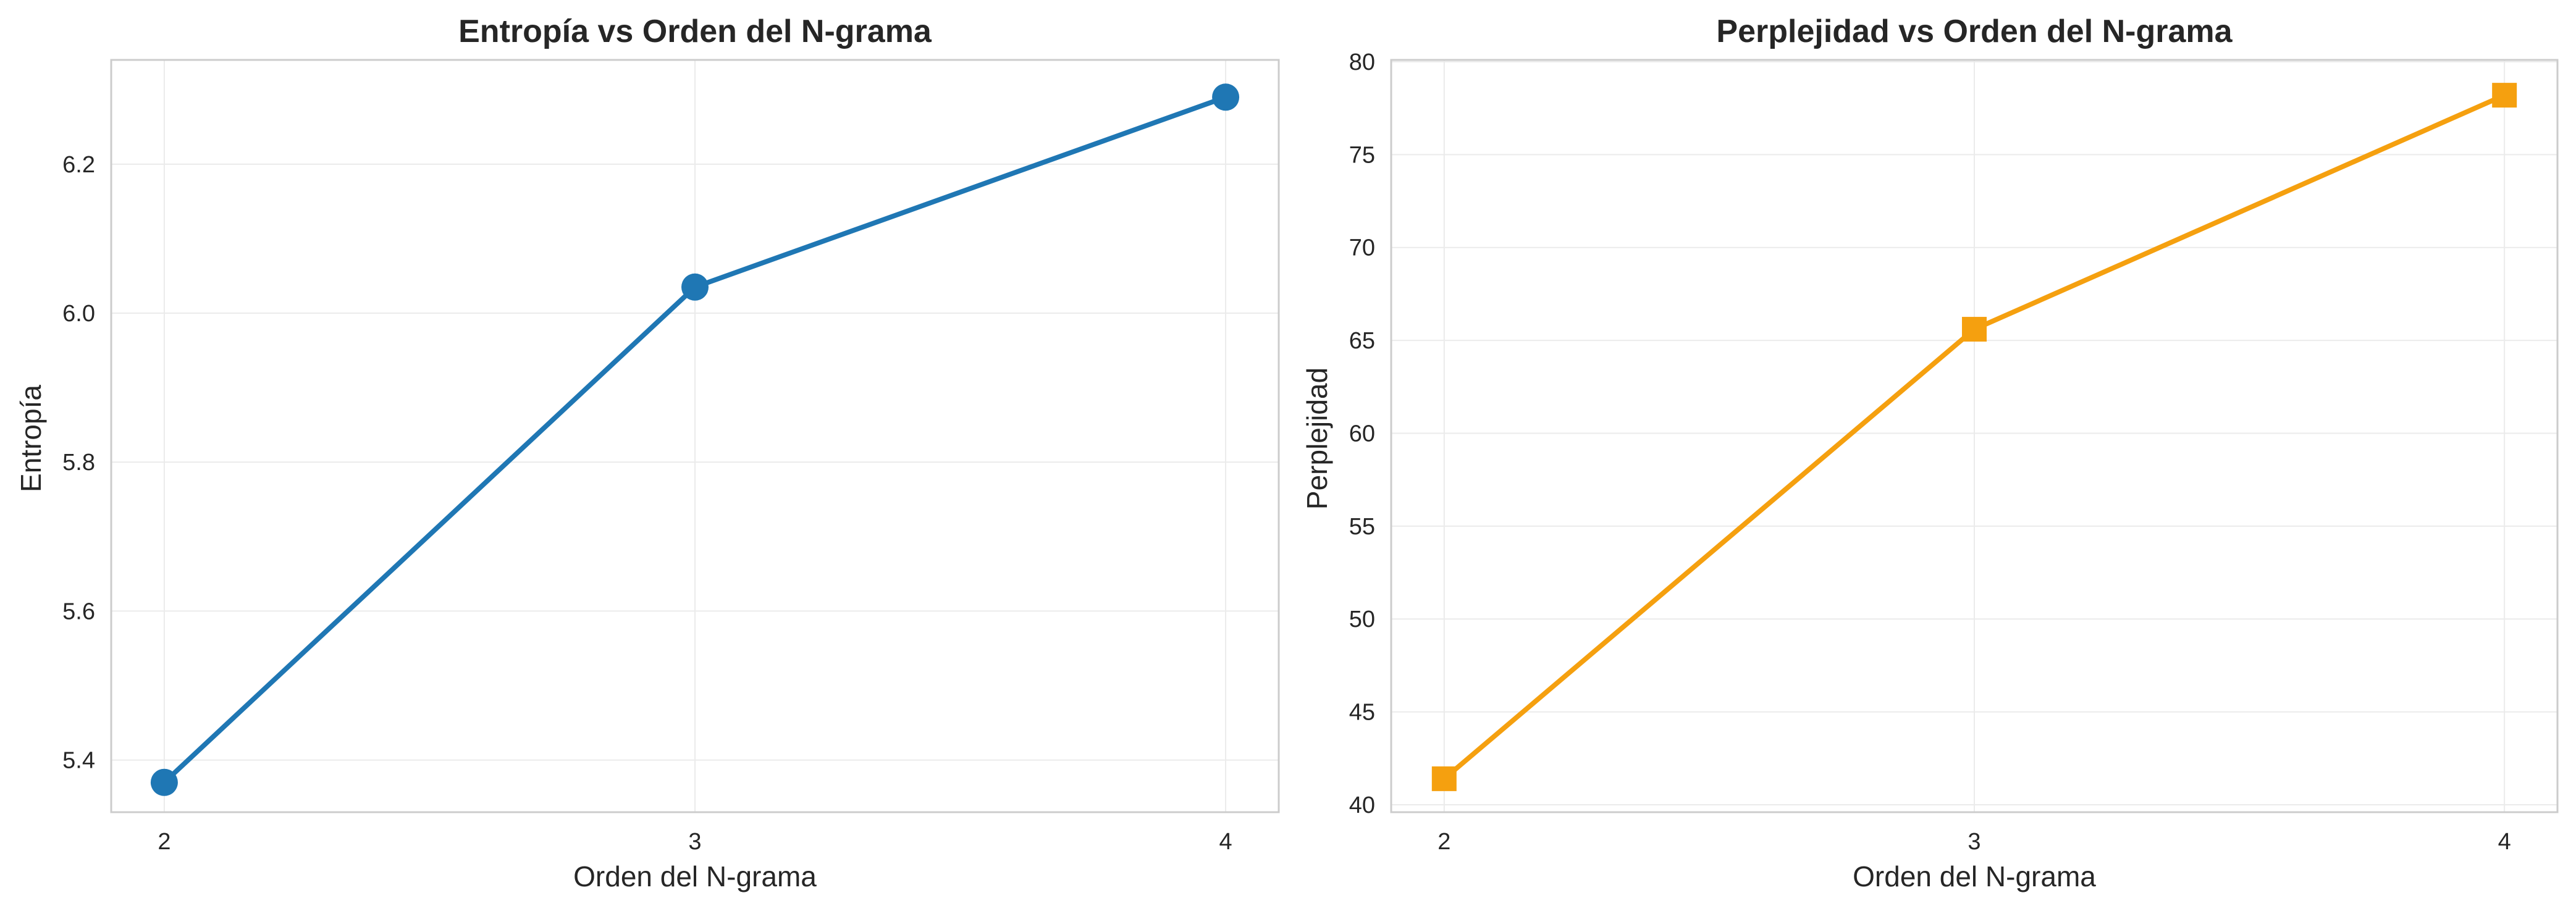  Describe the element at coordinates (78, 314) in the screenshot. I see `y-tick-label: 6.0` at that location.